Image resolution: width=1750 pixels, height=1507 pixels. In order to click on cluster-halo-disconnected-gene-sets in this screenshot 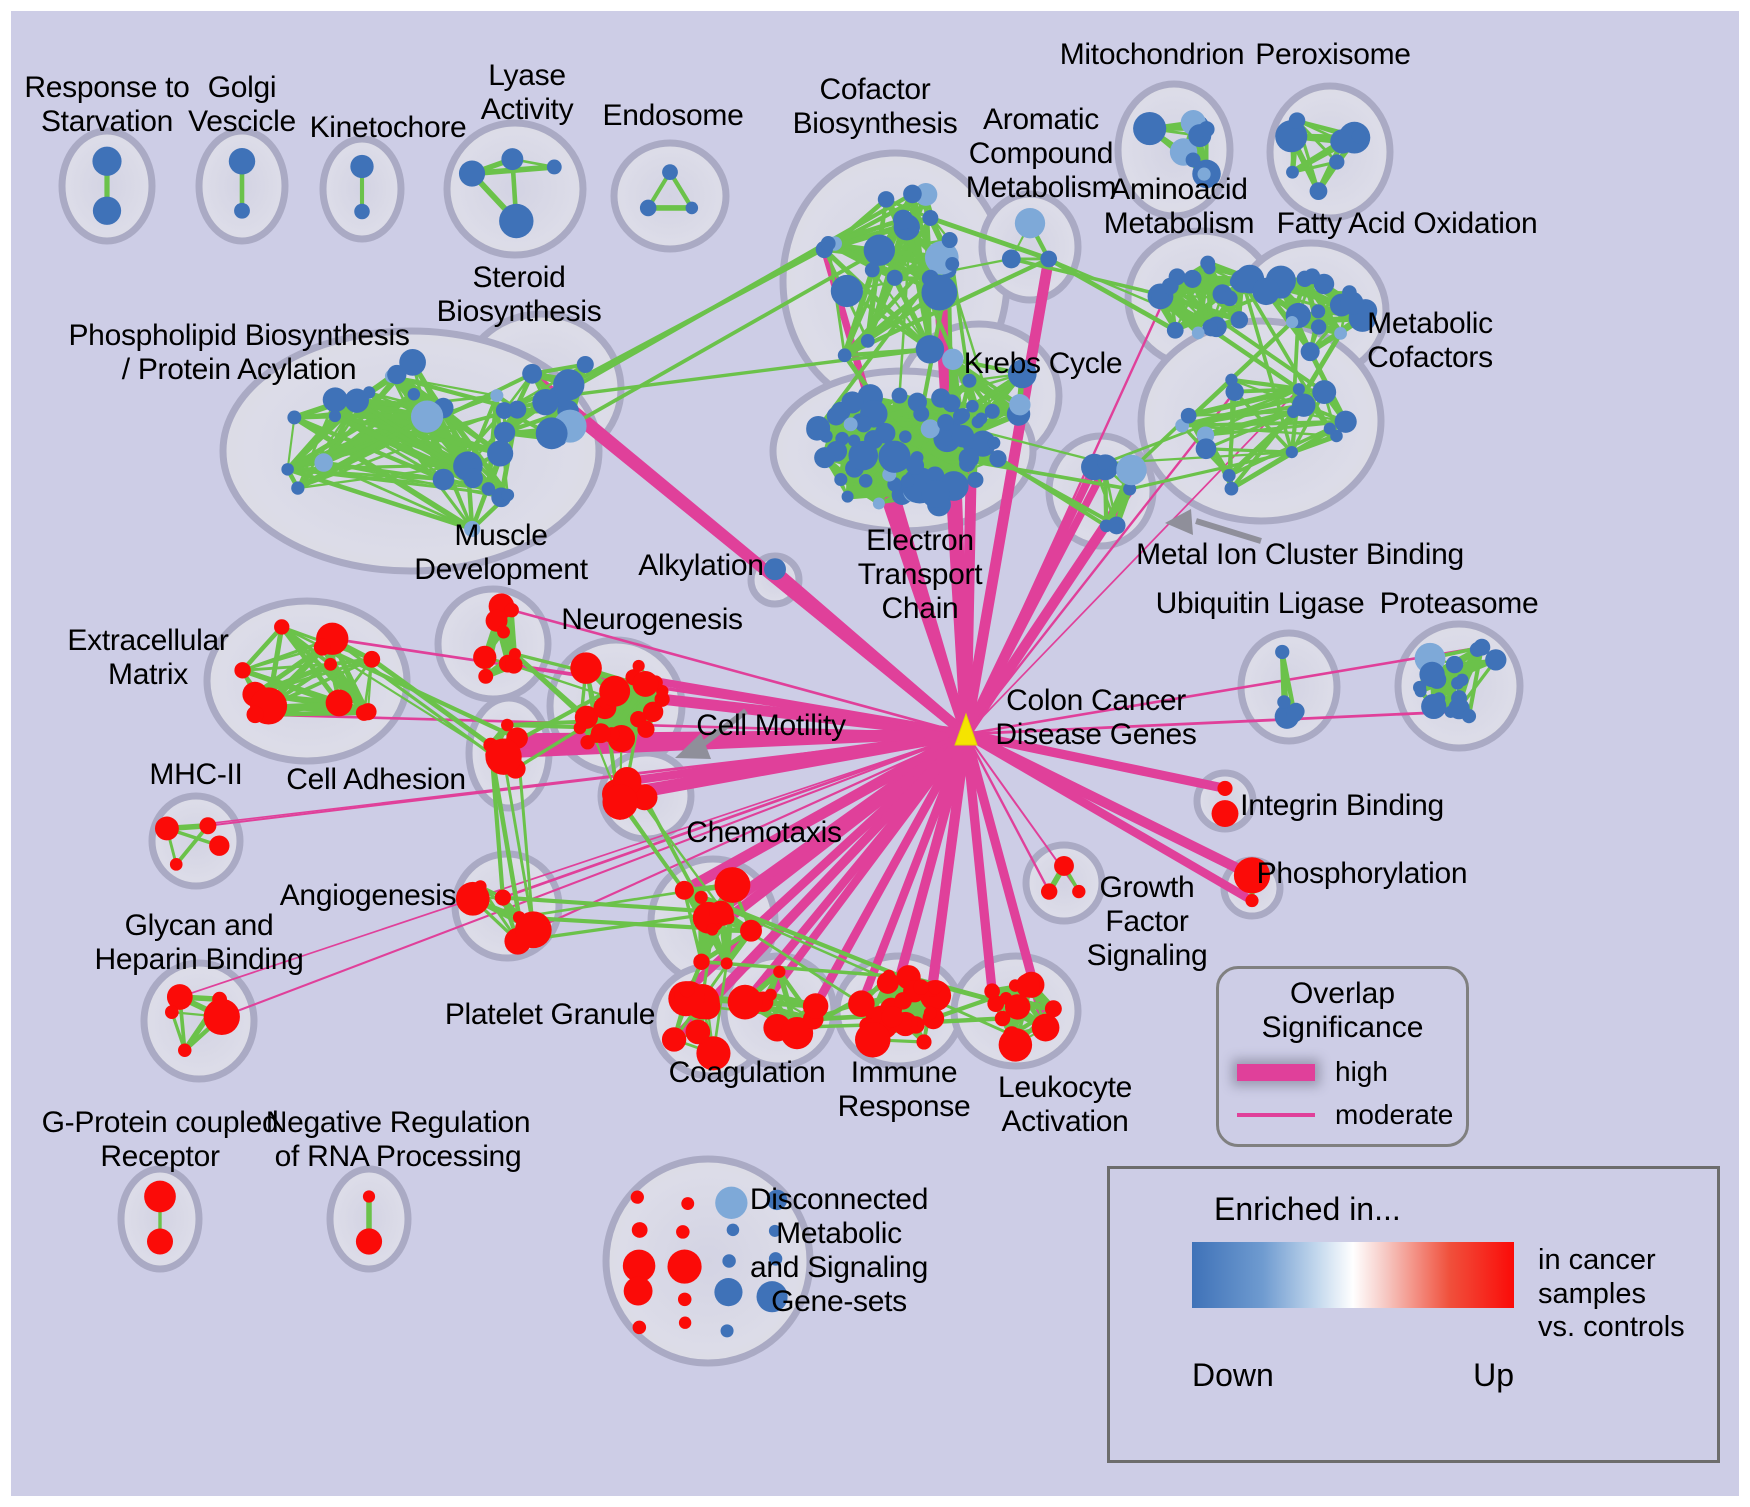, I will do `click(708, 1261)`.